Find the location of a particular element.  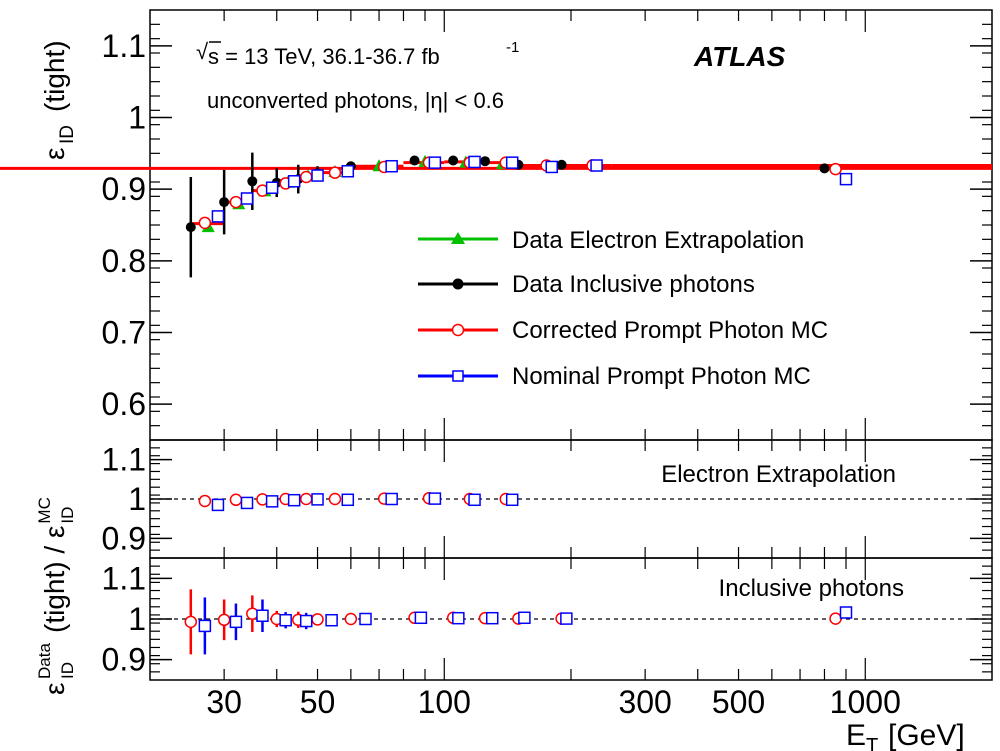

legend-entry-electron: Data Electron Extrapolation is located at coordinates (611, 240).